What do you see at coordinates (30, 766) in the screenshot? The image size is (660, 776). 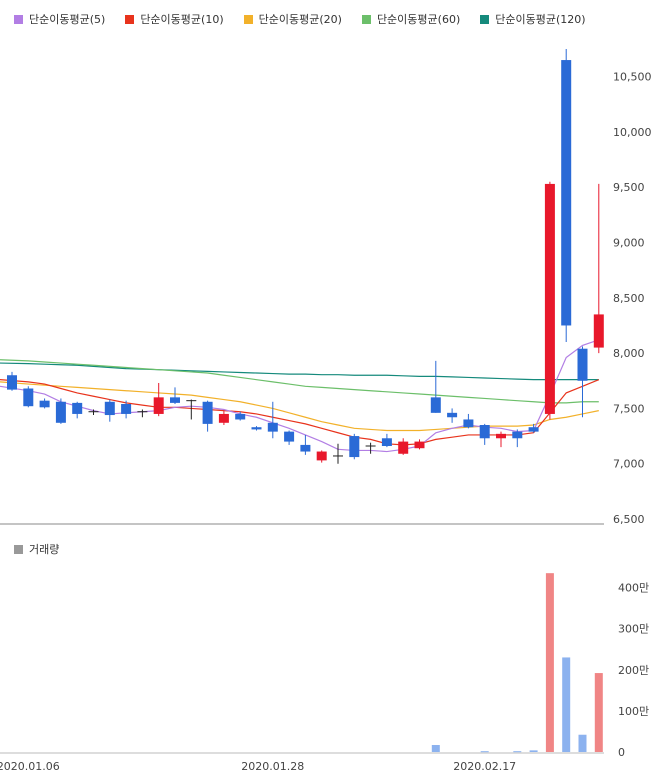 I see `x-tick-label: 2020.01.06` at bounding box center [30, 766].